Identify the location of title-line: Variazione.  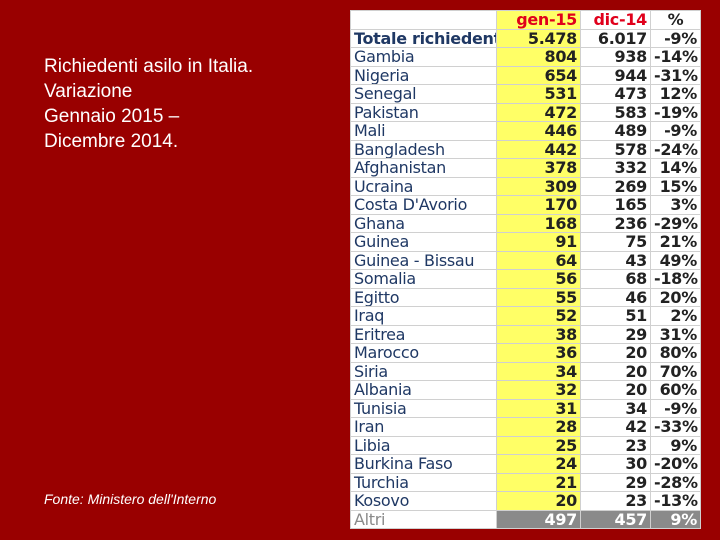
(88, 91).